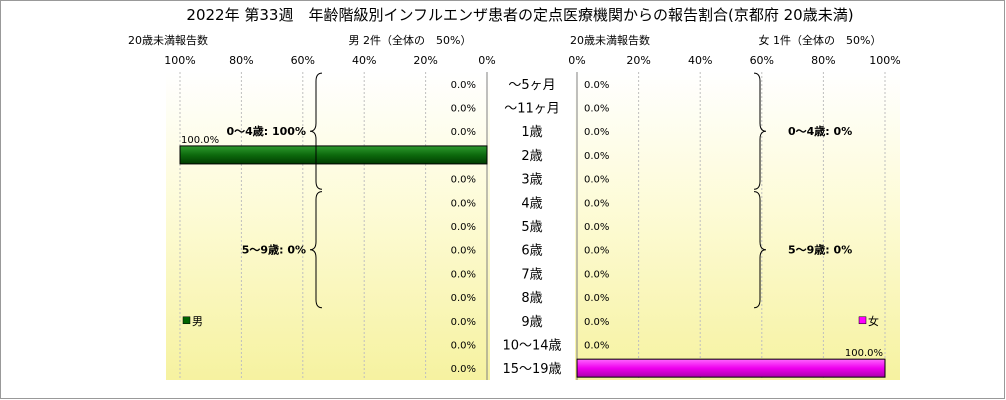  Describe the element at coordinates (197, 321) in the screenshot. I see `legend-label: 男` at that location.